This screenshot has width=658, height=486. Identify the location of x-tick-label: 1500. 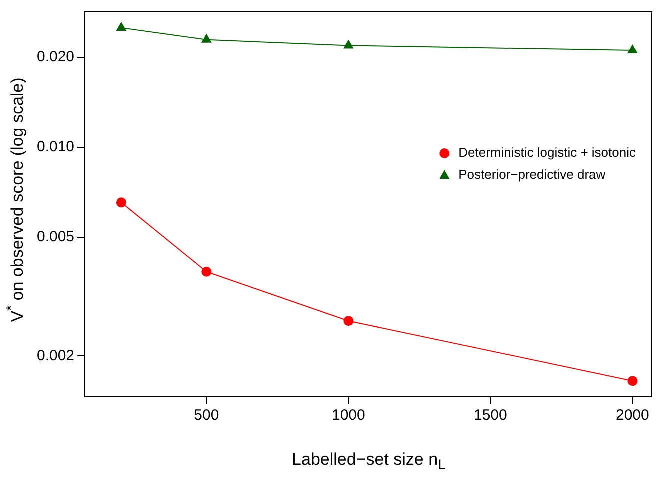
(491, 415).